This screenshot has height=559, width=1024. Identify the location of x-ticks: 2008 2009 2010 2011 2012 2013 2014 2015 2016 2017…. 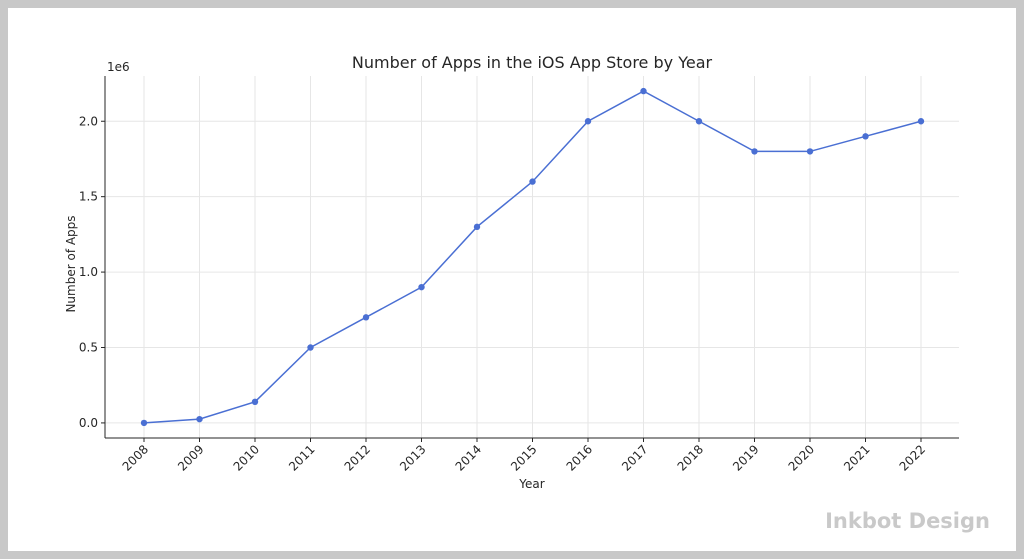
(524, 456).